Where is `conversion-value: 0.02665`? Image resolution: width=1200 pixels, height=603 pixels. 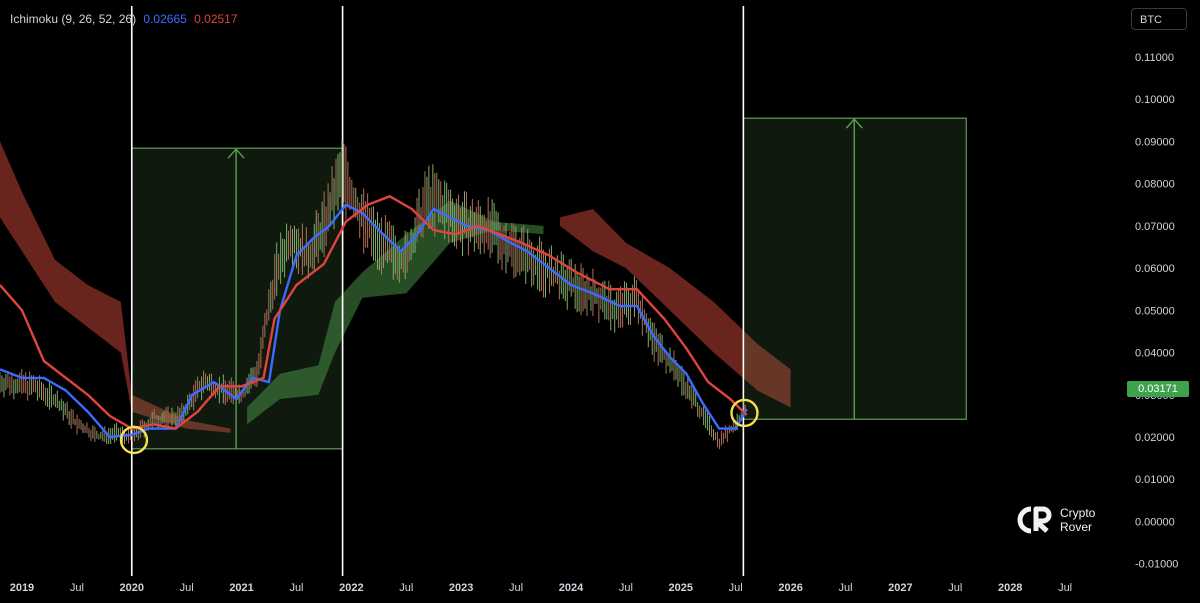 conversion-value: 0.02665 is located at coordinates (165, 19).